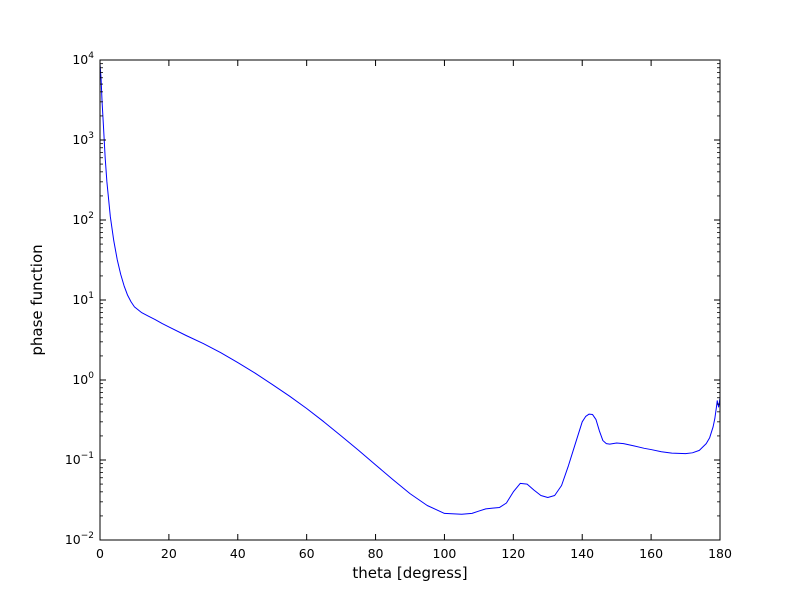 Image resolution: width=800 pixels, height=600 pixels. What do you see at coordinates (238, 553) in the screenshot?
I see `x-tick-label: 40` at bounding box center [238, 553].